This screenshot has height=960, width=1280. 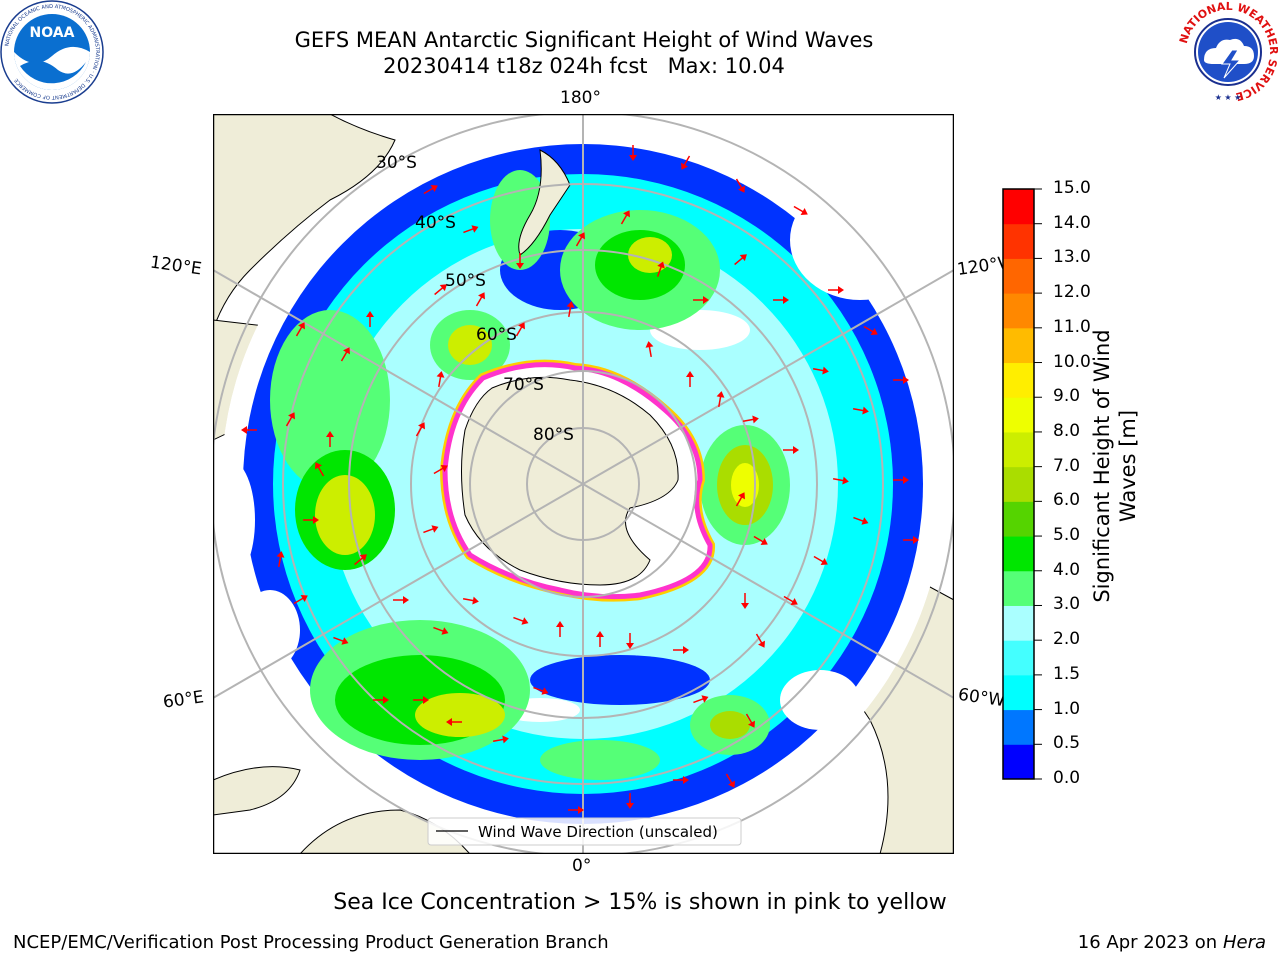 What do you see at coordinates (1067, 639) in the screenshot?
I see `colorbar-tick-label: 2.0` at bounding box center [1067, 639].